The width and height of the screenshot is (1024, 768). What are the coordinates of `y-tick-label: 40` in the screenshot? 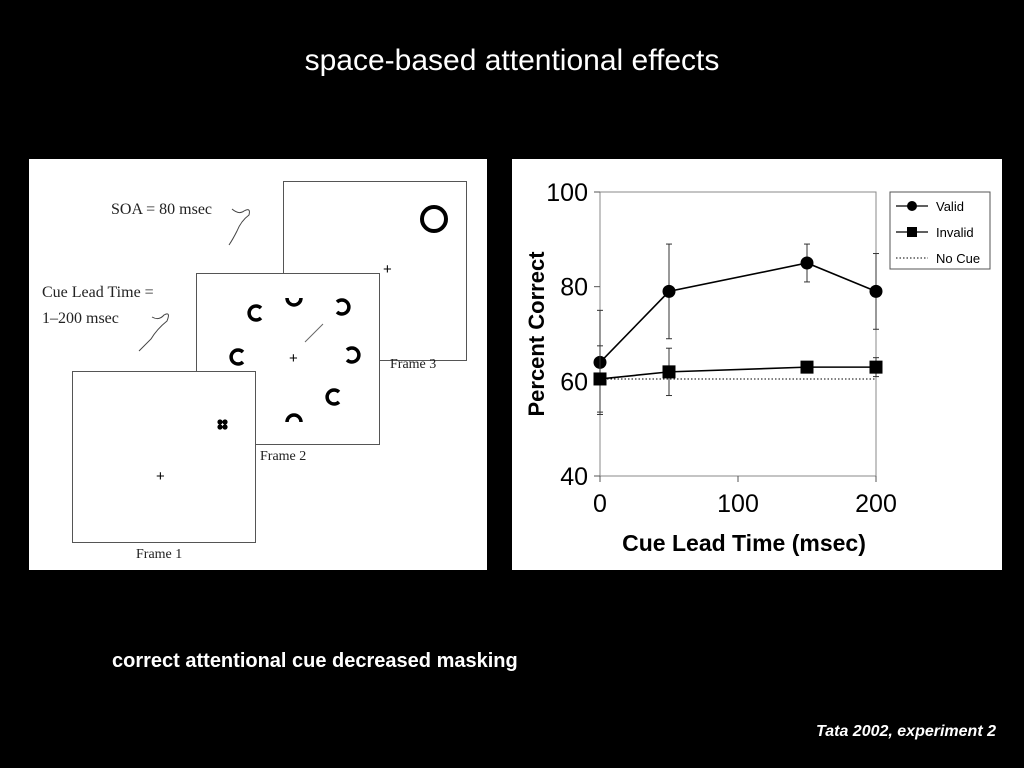 It's located at (574, 477).